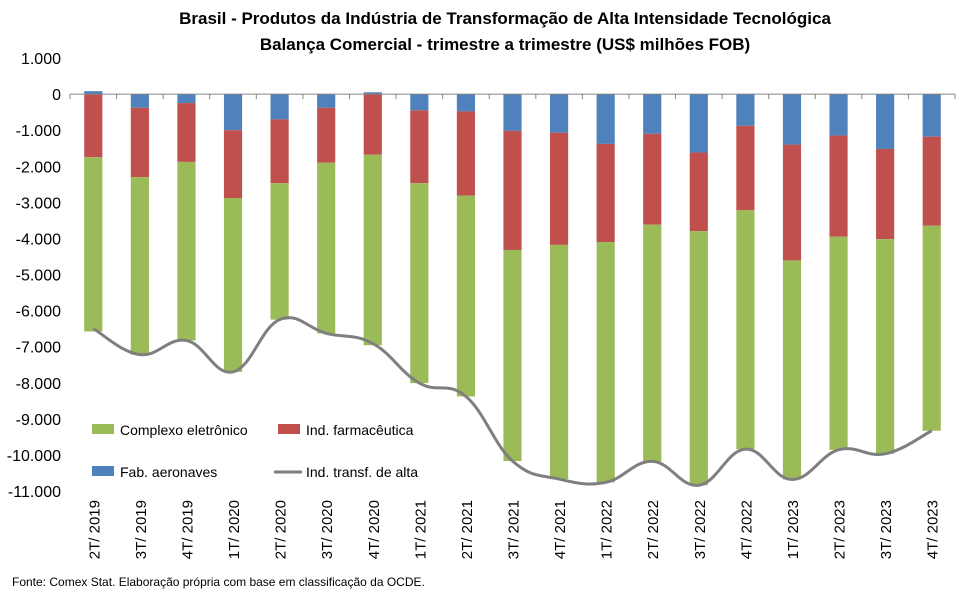 This screenshot has height=594, width=959. Describe the element at coordinates (168, 472) in the screenshot. I see `legend-label: Fab. aeronaves` at that location.